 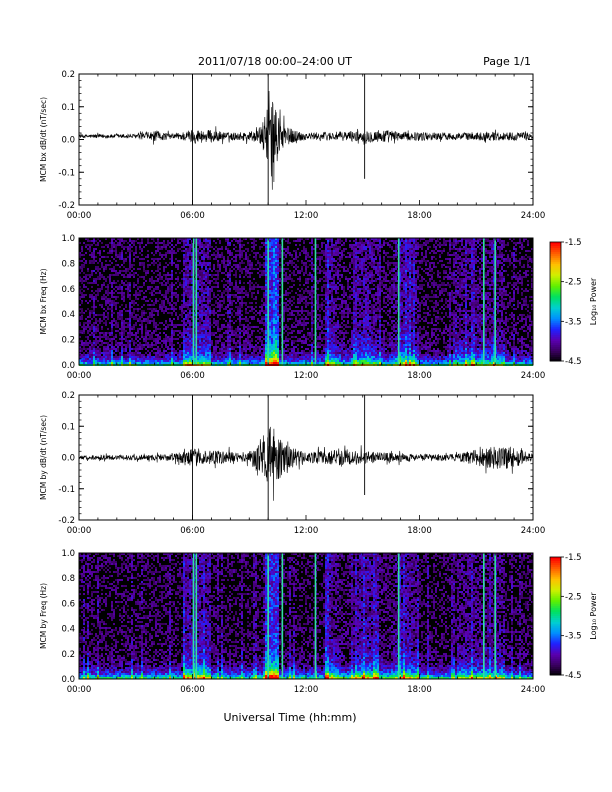 I want to click on x-tick-label: 00:00, so click(x=79, y=216).